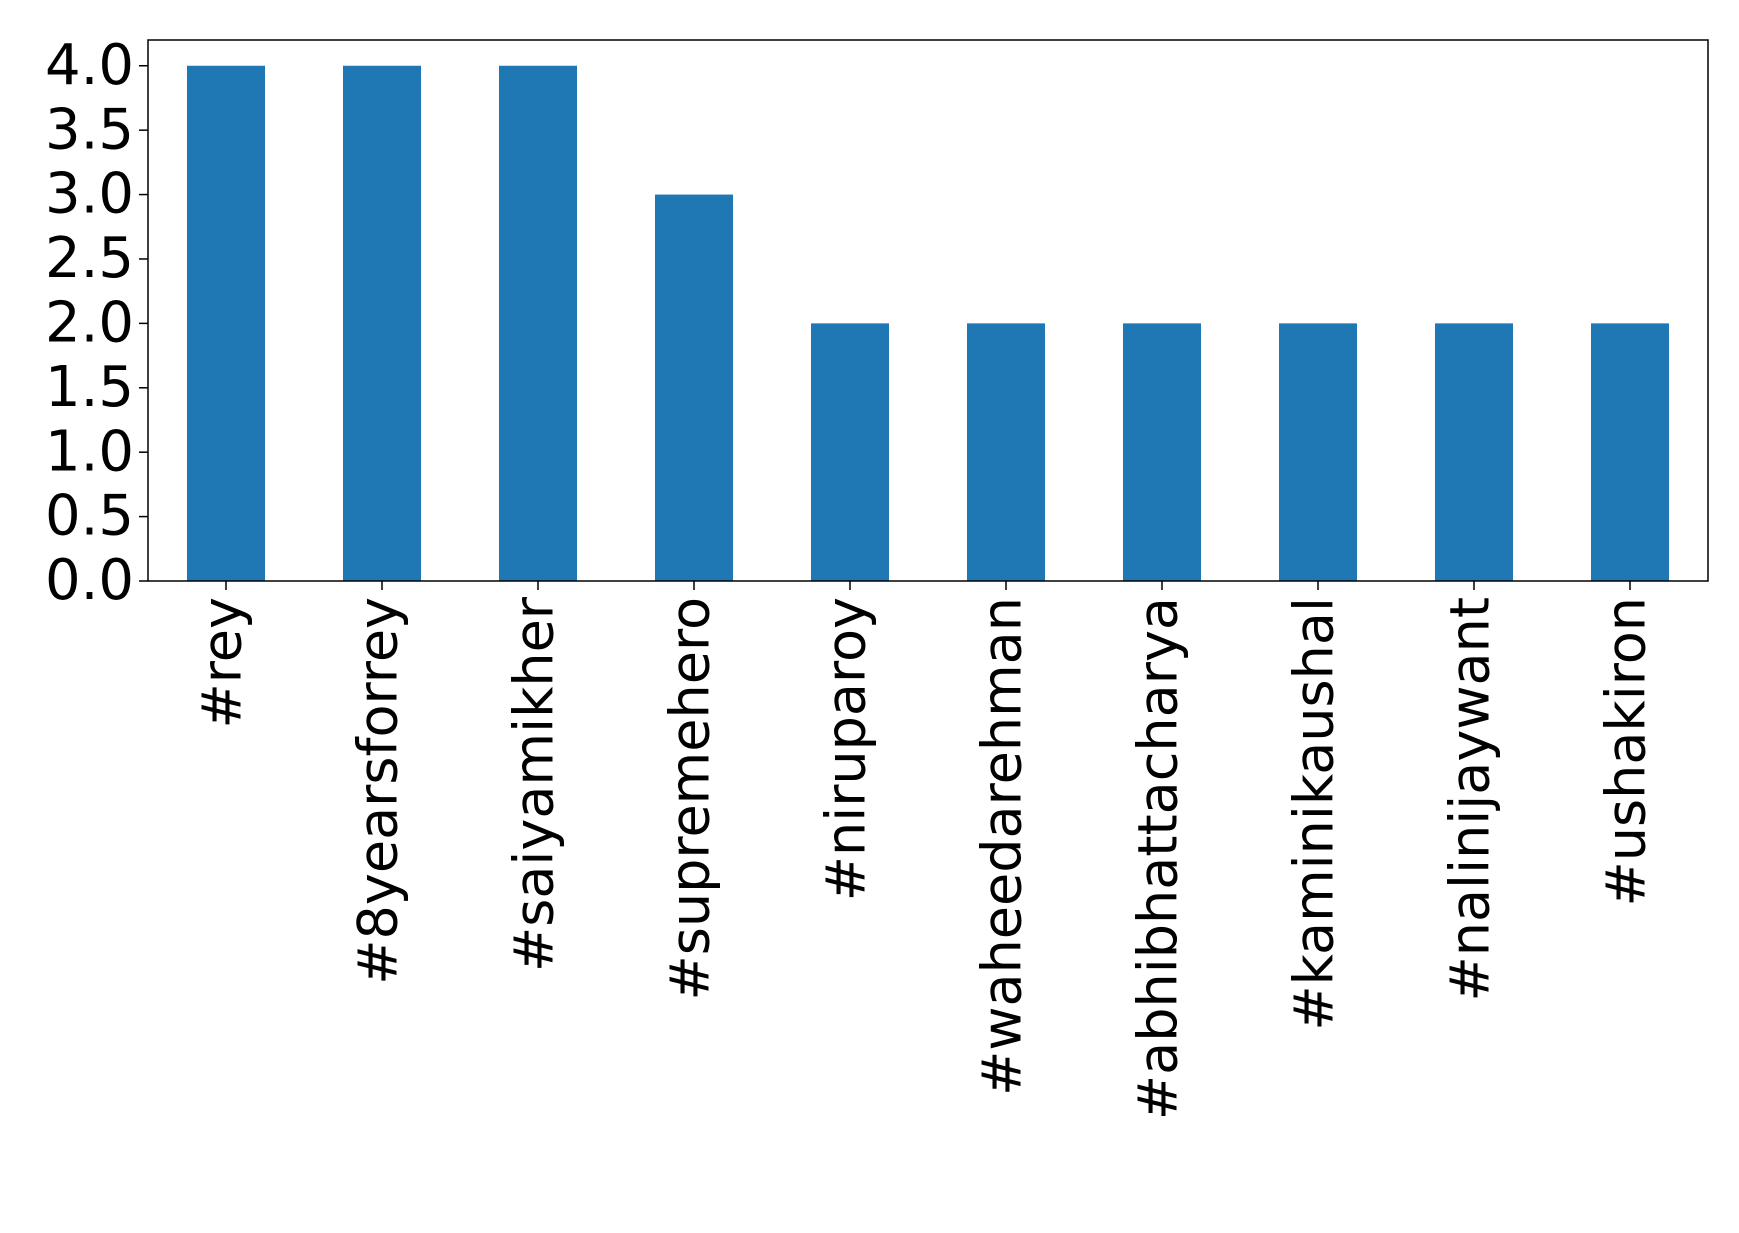 This screenshot has height=1233, width=1739. I want to click on y-tick-label: 4.0, so click(89, 65).